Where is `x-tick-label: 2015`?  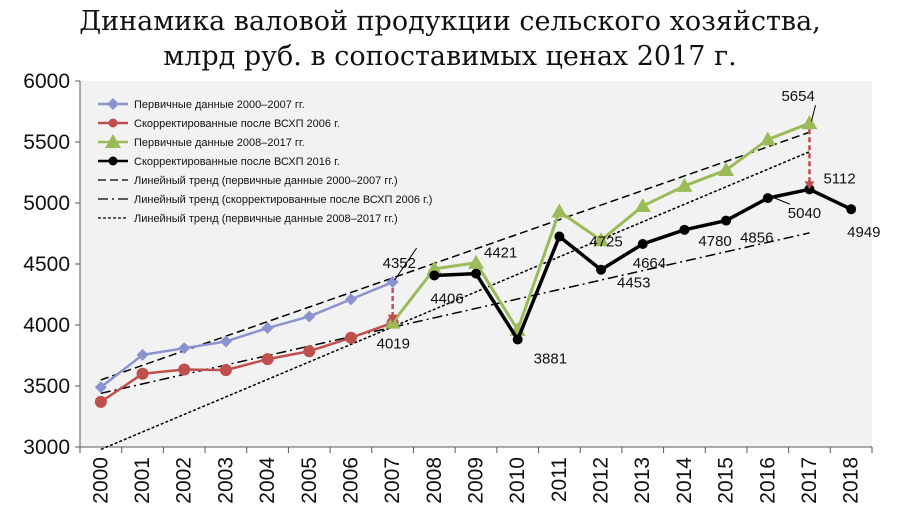 x-tick-label: 2015 is located at coordinates (726, 480).